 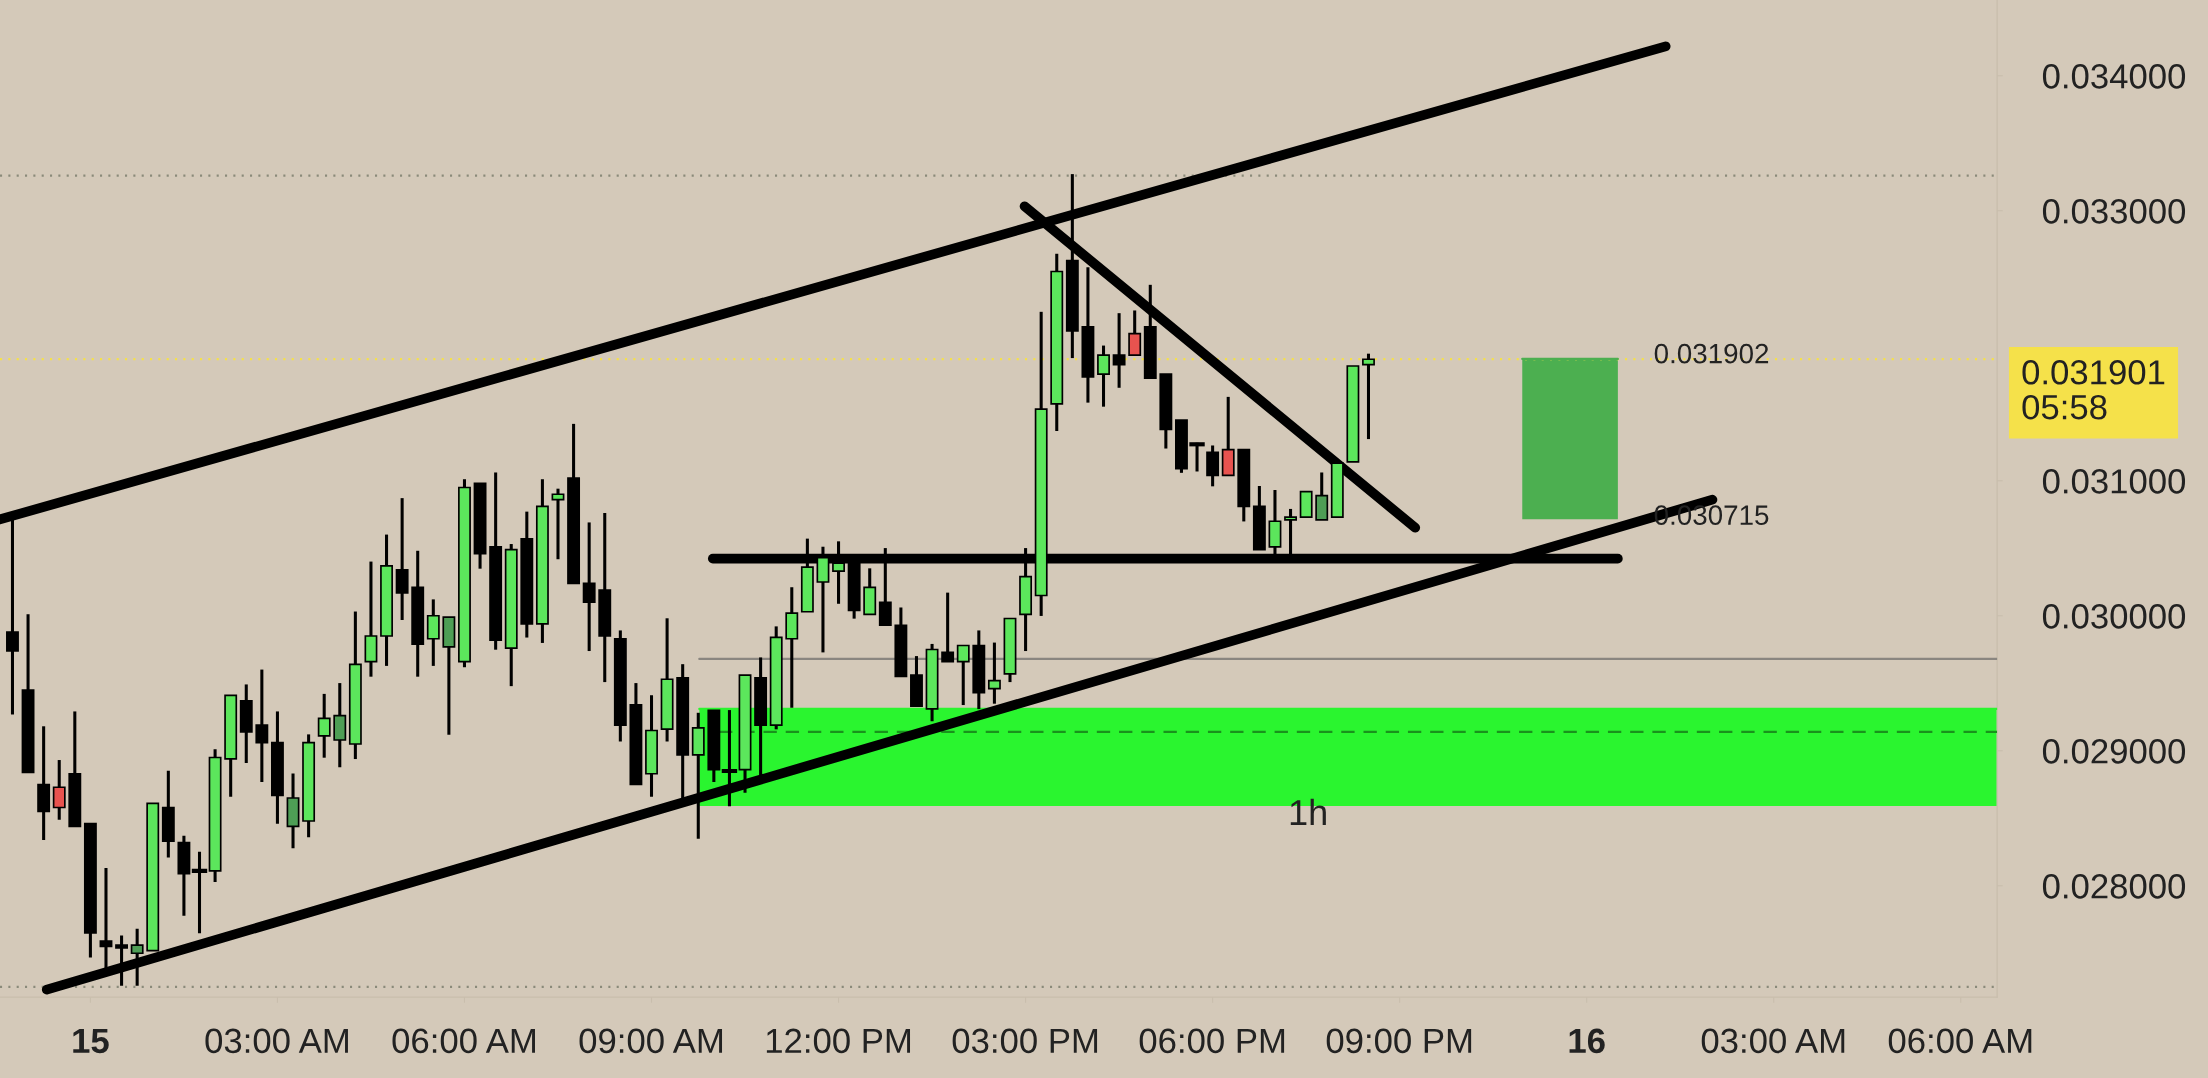 I want to click on y-tick-label: 0.030000, so click(x=2114, y=616).